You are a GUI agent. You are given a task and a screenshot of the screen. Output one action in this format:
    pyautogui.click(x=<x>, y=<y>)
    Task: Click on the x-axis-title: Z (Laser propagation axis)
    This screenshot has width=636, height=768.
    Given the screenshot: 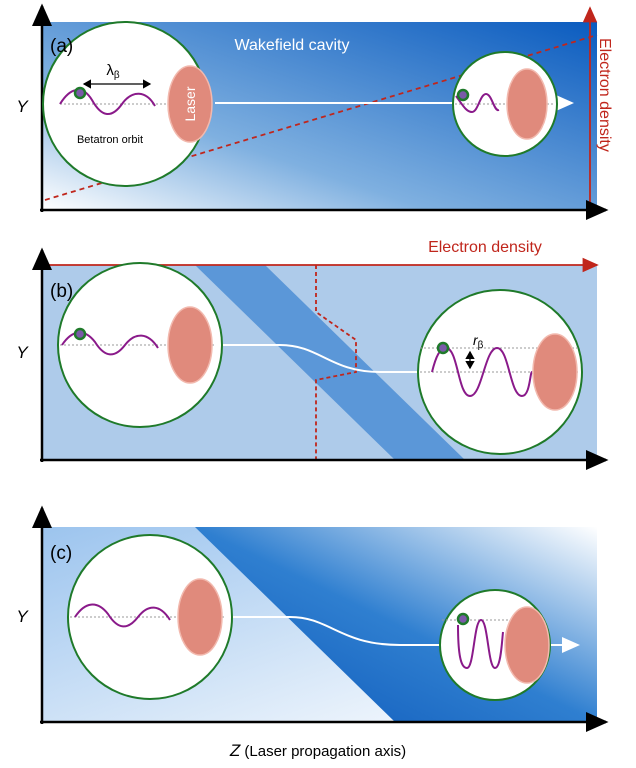 What is the action you would take?
    pyautogui.click(x=317, y=750)
    